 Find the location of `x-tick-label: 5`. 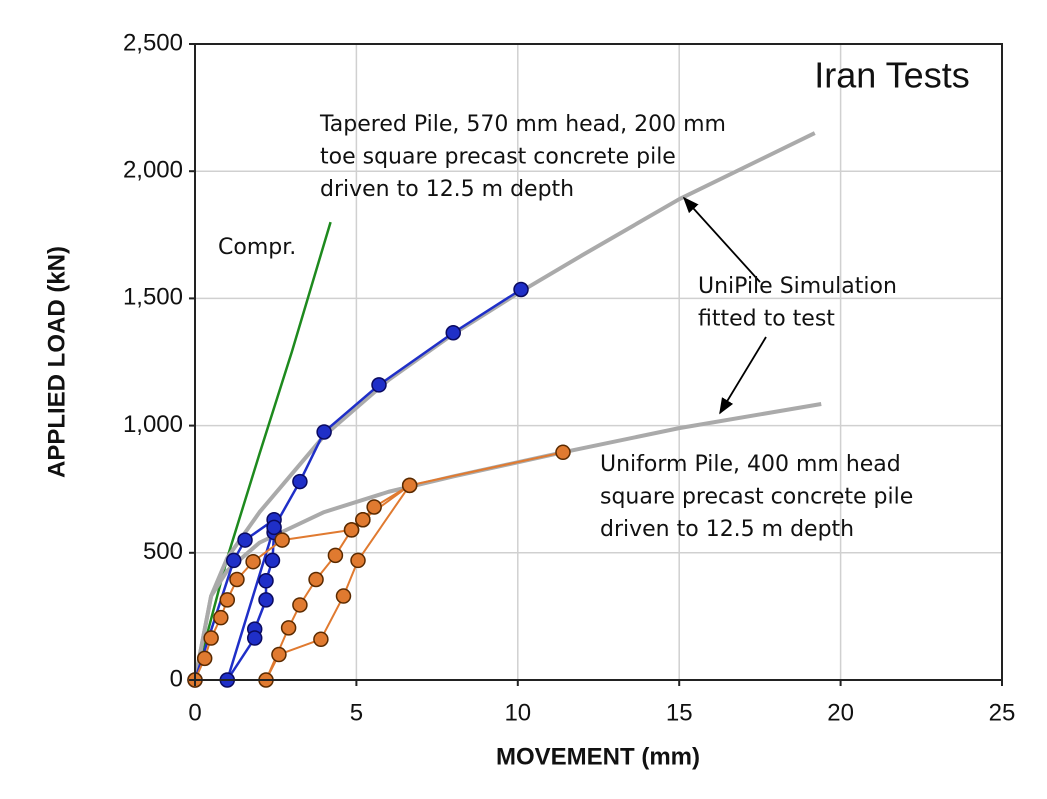

x-tick-label: 5 is located at coordinates (356, 712).